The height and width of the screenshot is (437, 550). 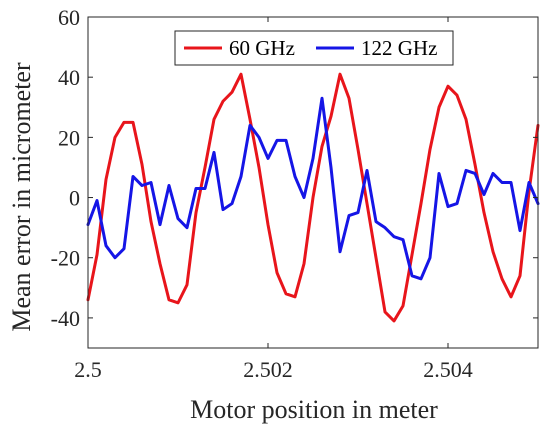 What do you see at coordinates (399, 48) in the screenshot?
I see `legend-label-2: 122 GHz` at bounding box center [399, 48].